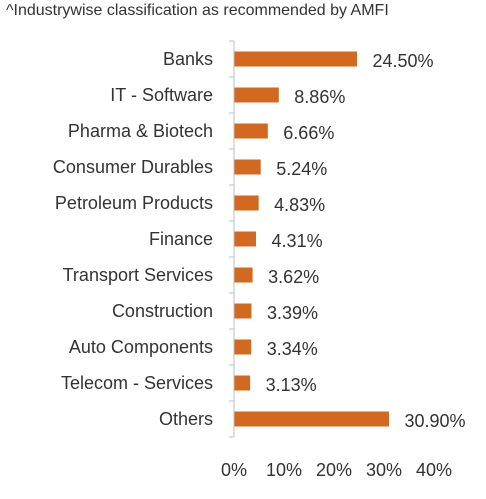  Describe the element at coordinates (134, 203) in the screenshot. I see `category-label: Petroleum Products` at that location.